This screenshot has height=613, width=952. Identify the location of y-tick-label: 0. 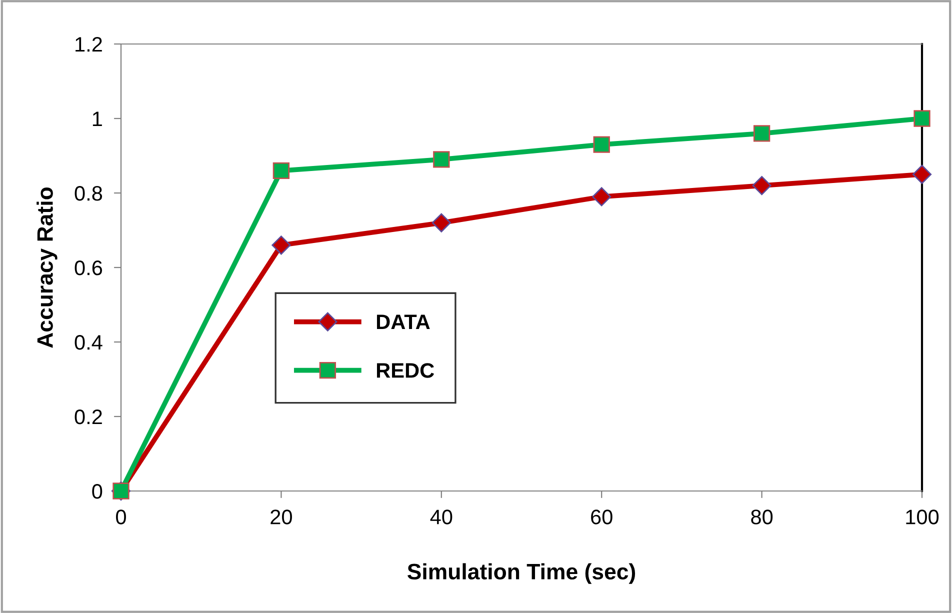
(97, 491).